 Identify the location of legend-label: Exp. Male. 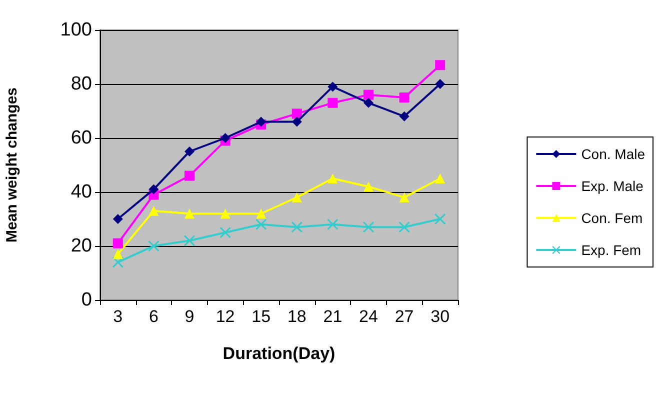
(612, 186).